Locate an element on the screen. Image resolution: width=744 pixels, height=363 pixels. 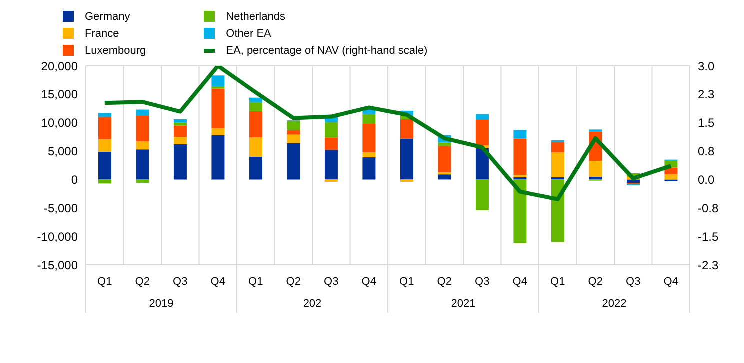
text: 2019 is located at coordinates (161, 304).